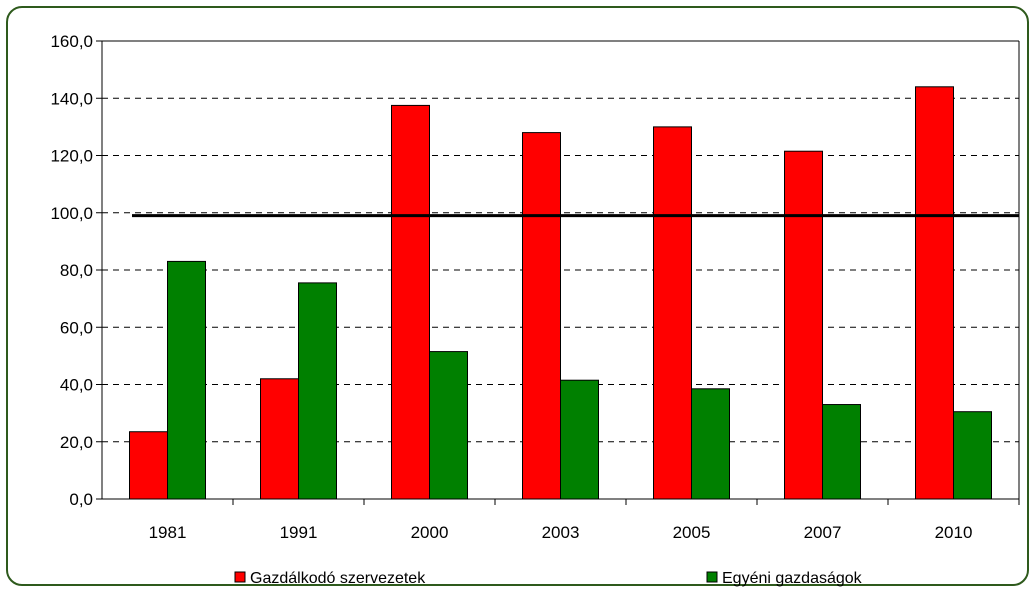  Describe the element at coordinates (76, 385) in the screenshot. I see `y-tick-label: 40,0` at that location.